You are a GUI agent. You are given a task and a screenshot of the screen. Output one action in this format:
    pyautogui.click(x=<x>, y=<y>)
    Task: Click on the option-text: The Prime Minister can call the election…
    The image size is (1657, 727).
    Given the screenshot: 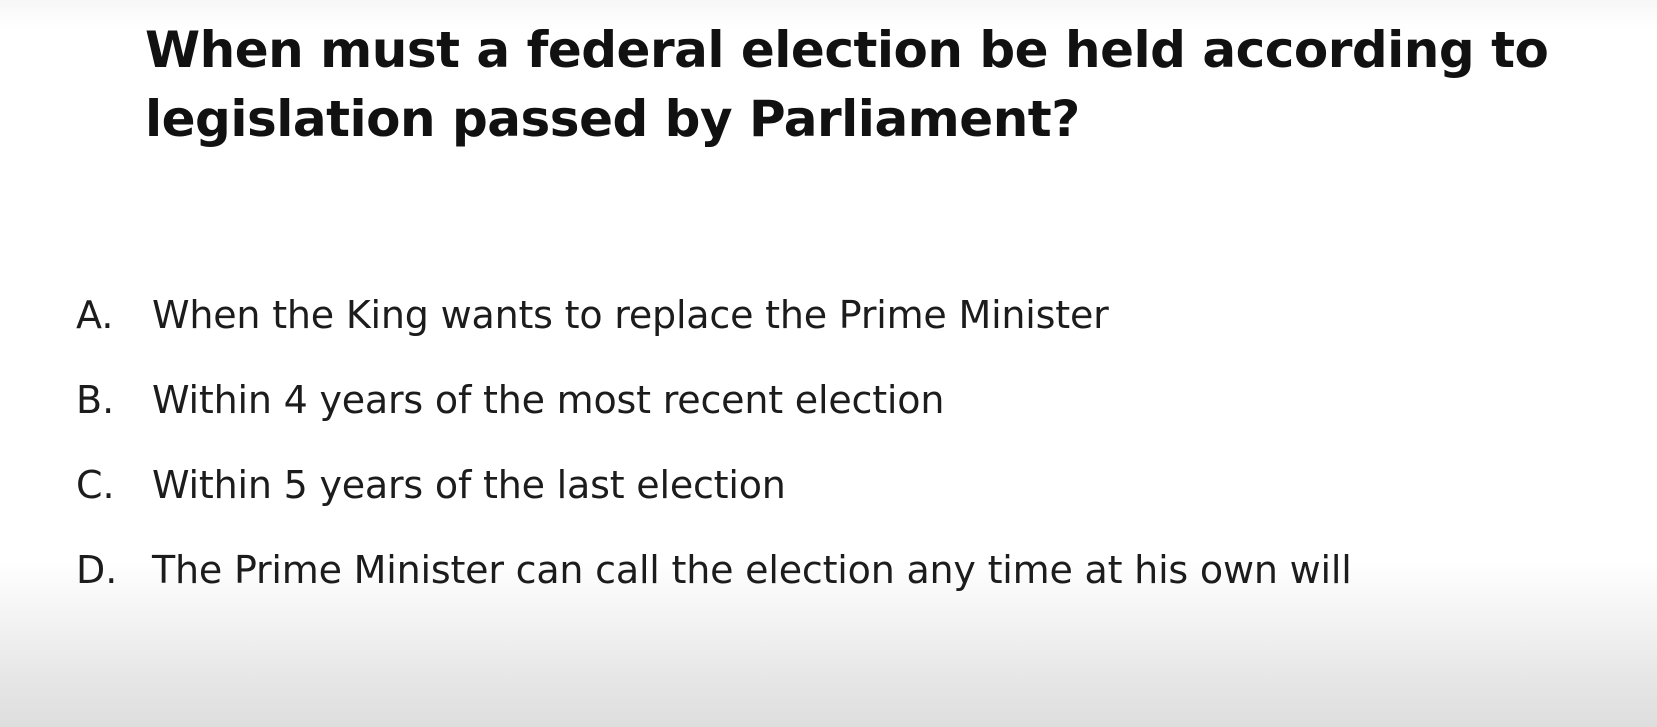 What is the action you would take?
    pyautogui.click(x=752, y=569)
    